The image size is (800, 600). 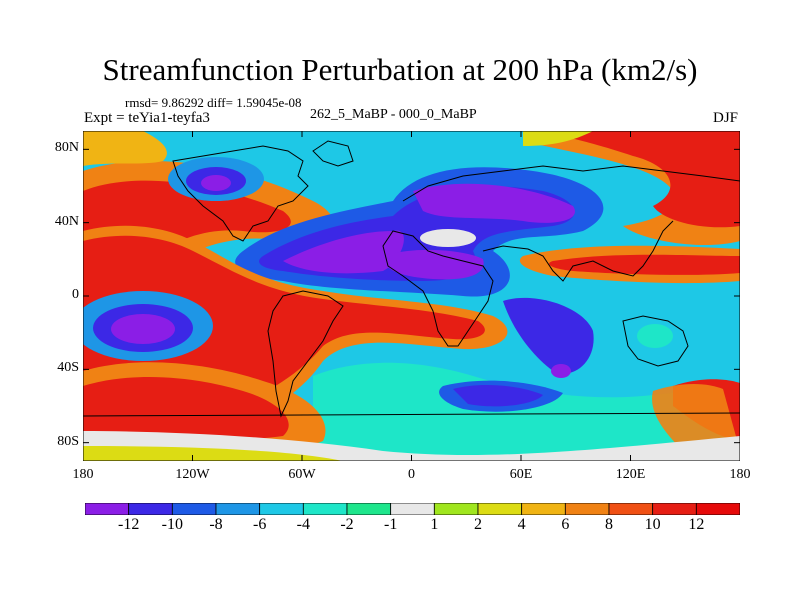 I want to click on x-tick-label: 120E, so click(x=630, y=474).